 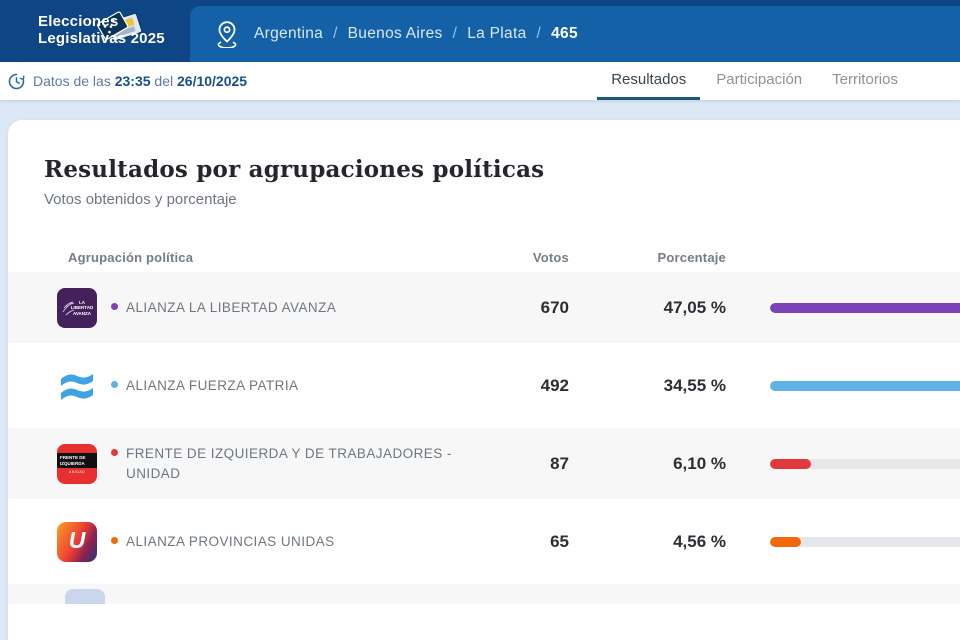 What do you see at coordinates (120, 26) in the screenshot?
I see `ballot-icon` at bounding box center [120, 26].